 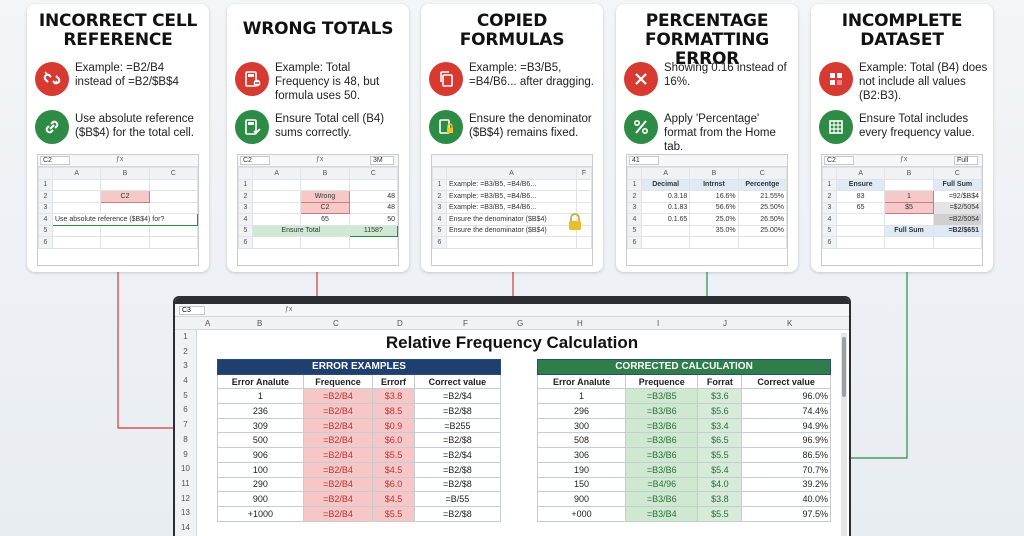 What do you see at coordinates (786, 469) in the screenshot?
I see `table-cell: 70.7%` at bounding box center [786, 469].